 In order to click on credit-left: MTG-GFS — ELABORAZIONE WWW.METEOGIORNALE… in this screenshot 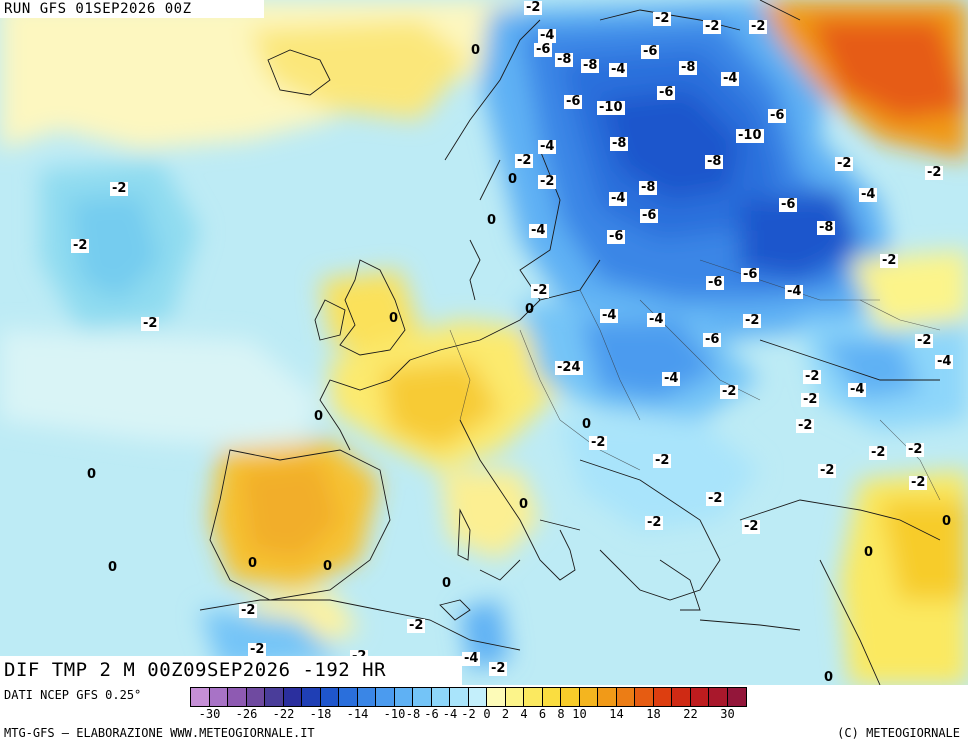, I will do `click(159, 733)`.